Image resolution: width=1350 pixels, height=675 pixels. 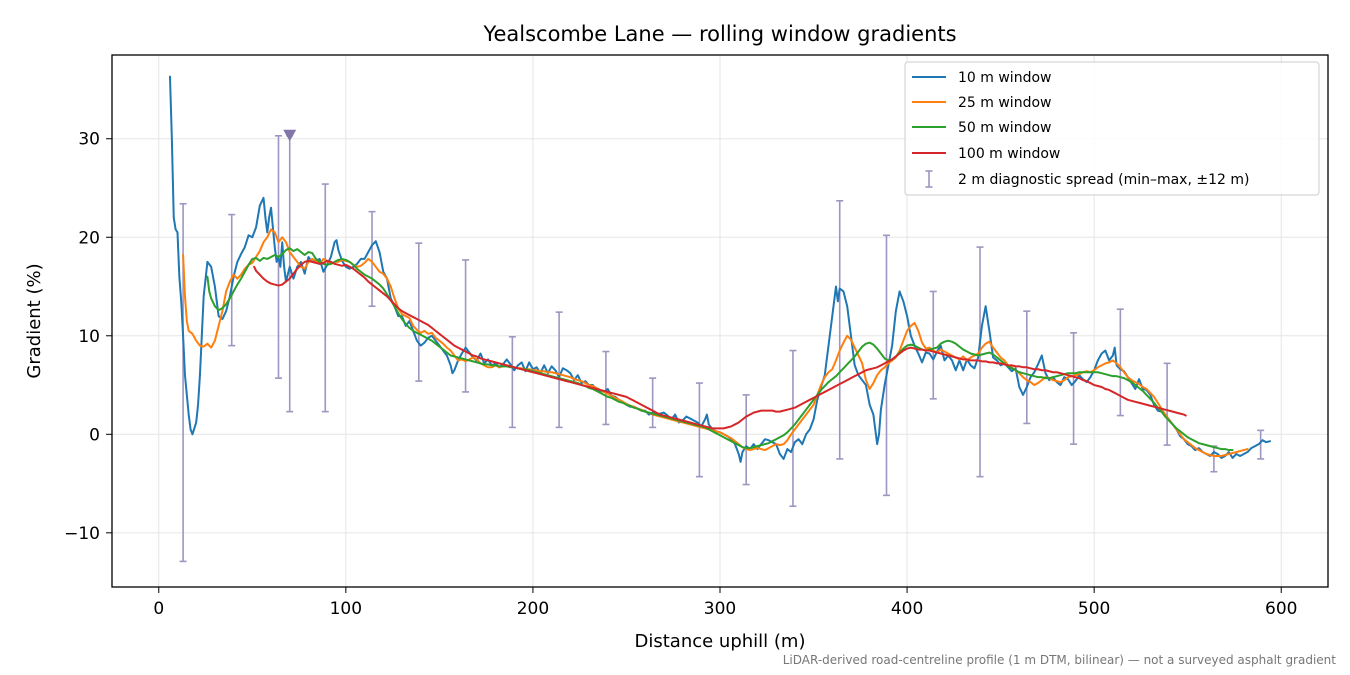 I want to click on x-tick-label: 300, so click(x=720, y=609).